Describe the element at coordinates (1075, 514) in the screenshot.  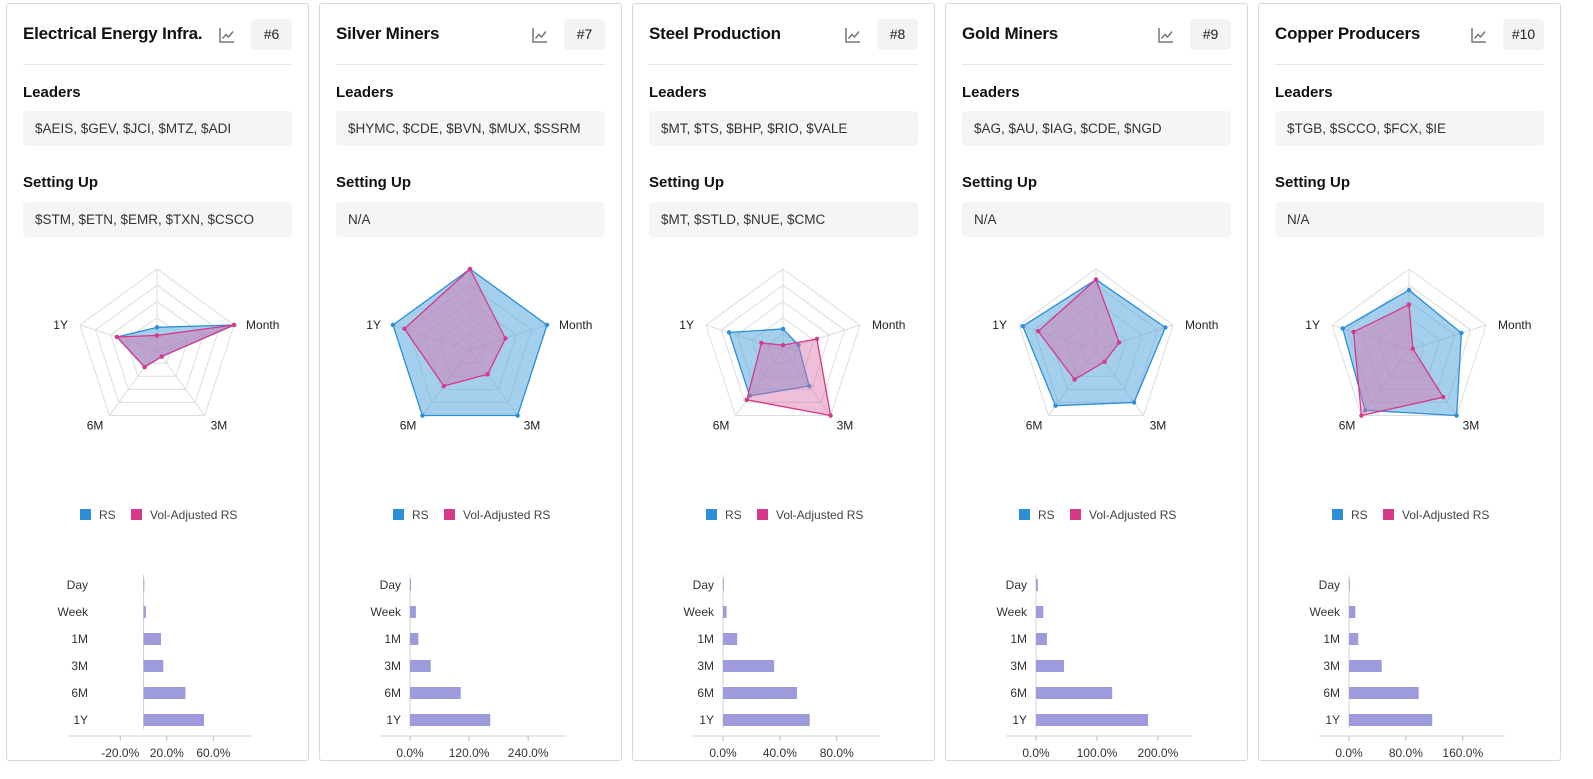
I see `legend-vol-swatch` at that location.